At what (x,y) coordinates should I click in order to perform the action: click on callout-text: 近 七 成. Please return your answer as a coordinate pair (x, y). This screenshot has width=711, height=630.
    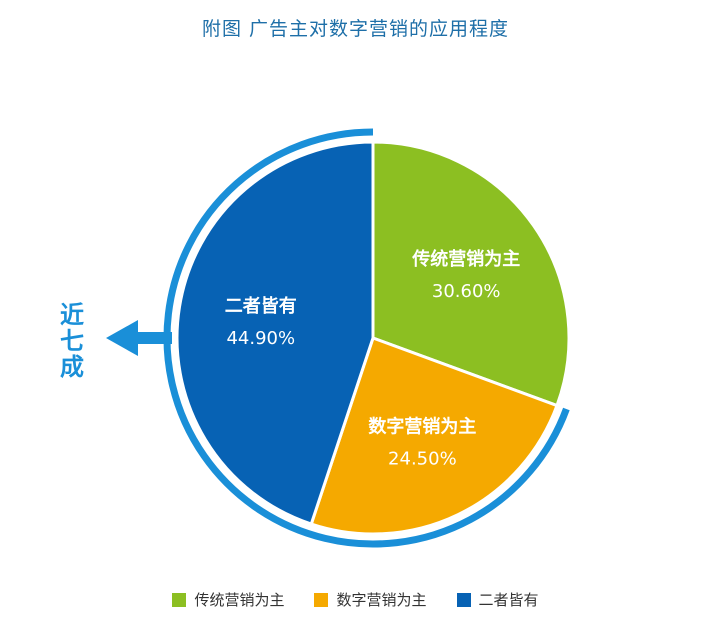
    Looking at the image, I should click on (72, 341).